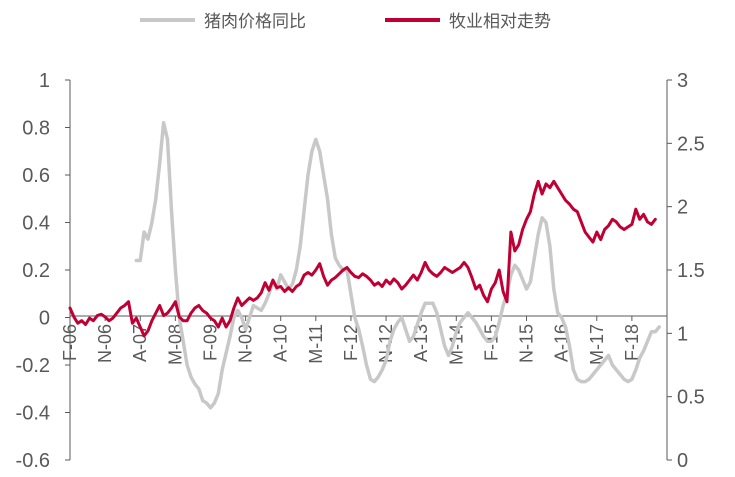  What do you see at coordinates (33, 366) in the screenshot?
I see `left-axis-tick-label: -0.2` at bounding box center [33, 366].